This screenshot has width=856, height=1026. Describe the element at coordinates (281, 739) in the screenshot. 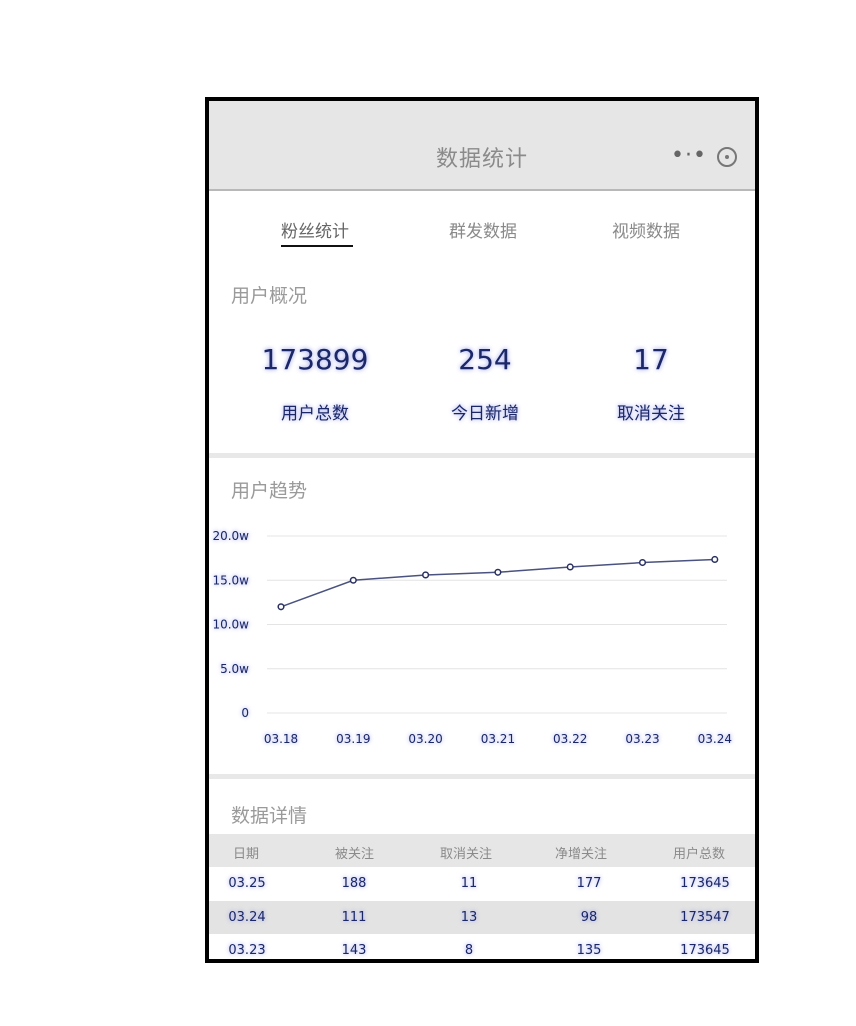

I see `x-tick-label: 03.18` at that location.